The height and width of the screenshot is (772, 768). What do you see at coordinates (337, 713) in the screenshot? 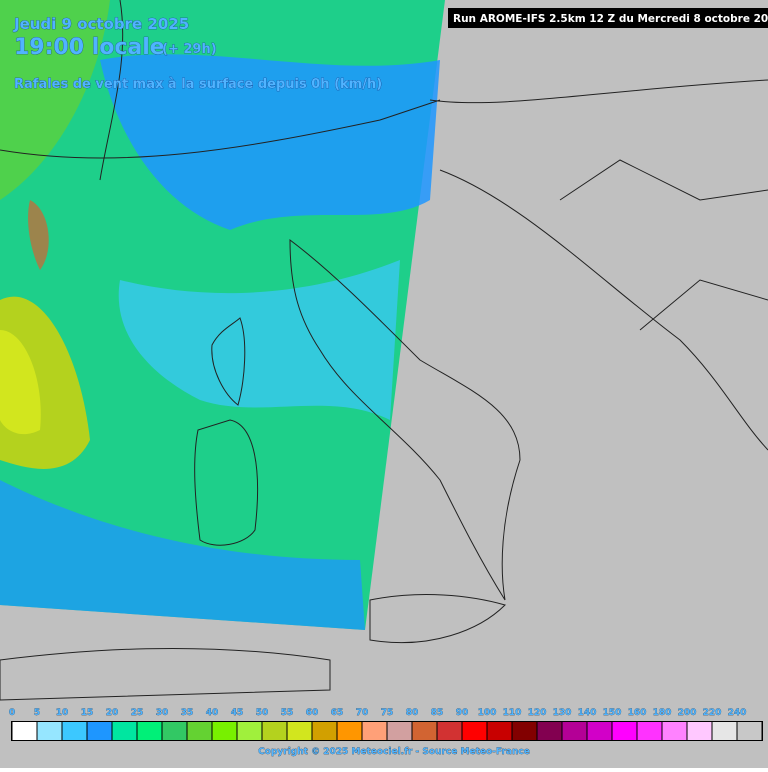
I see `legend-label: 65` at bounding box center [337, 713].